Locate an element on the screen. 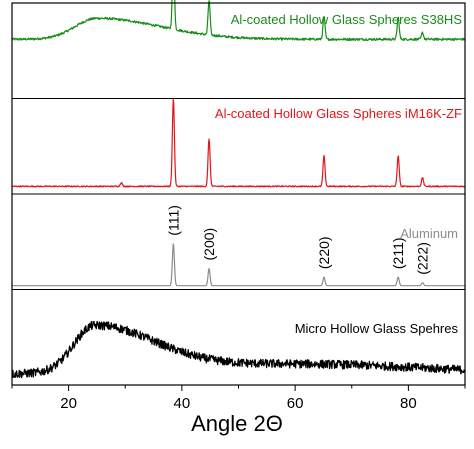 Image resolution: width=474 pixels, height=449 pixels. series-label-4: Micro Hollow Glass Spehres is located at coordinates (377, 328).